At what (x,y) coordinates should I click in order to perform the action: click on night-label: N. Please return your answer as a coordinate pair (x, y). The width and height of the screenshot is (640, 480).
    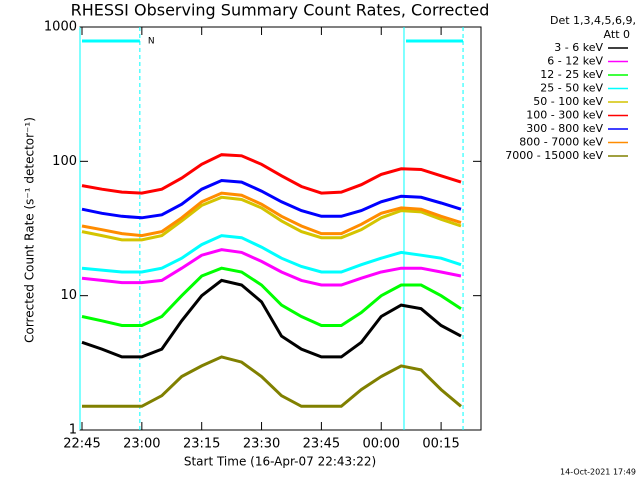
    Looking at the image, I should click on (151, 42).